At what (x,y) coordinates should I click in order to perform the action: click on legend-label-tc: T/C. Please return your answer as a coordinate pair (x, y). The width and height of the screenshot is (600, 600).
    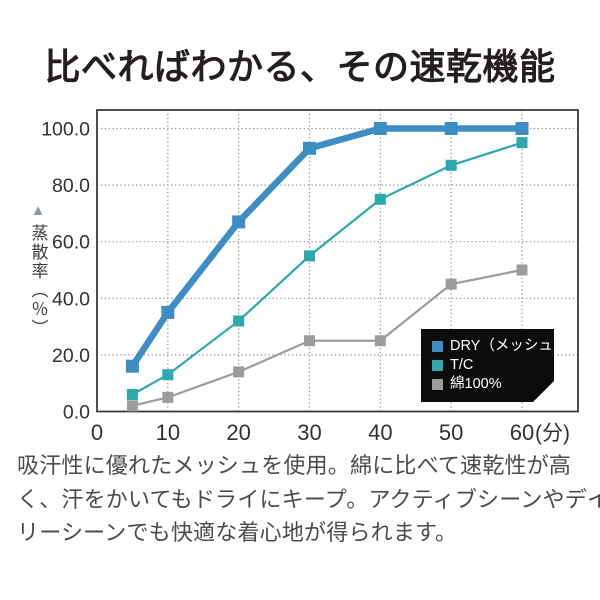
    Looking at the image, I should click on (462, 364).